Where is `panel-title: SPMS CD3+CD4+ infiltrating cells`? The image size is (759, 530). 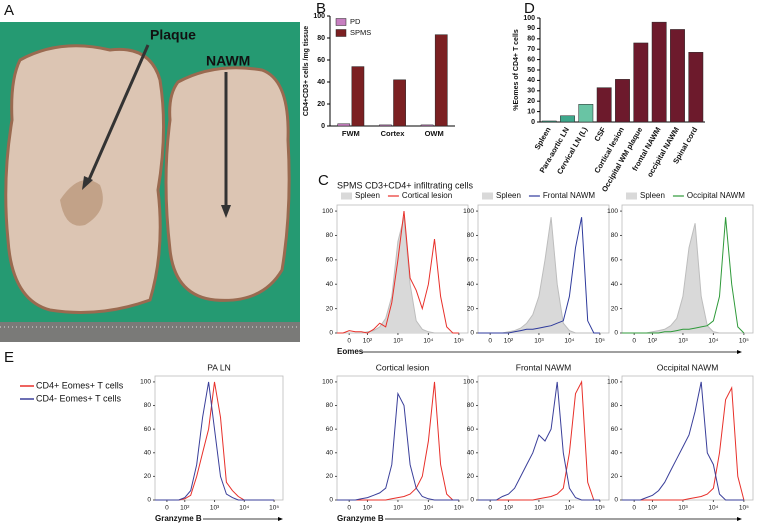 panel-title: SPMS CD3+CD4+ infiltrating cells is located at coordinates (405, 185).